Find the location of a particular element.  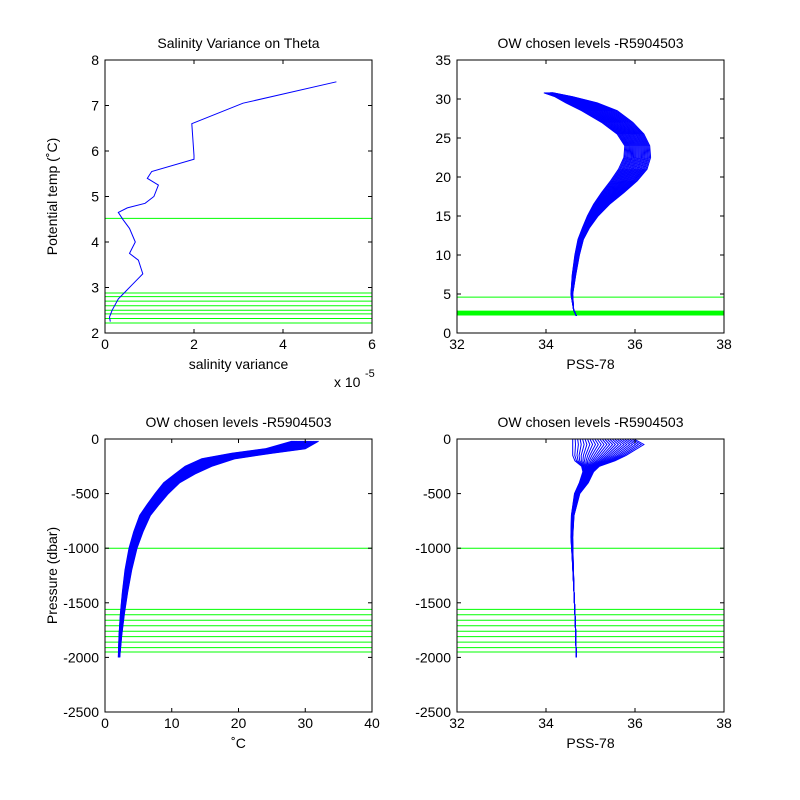

y-tick-label: 35 is located at coordinates (443, 60).